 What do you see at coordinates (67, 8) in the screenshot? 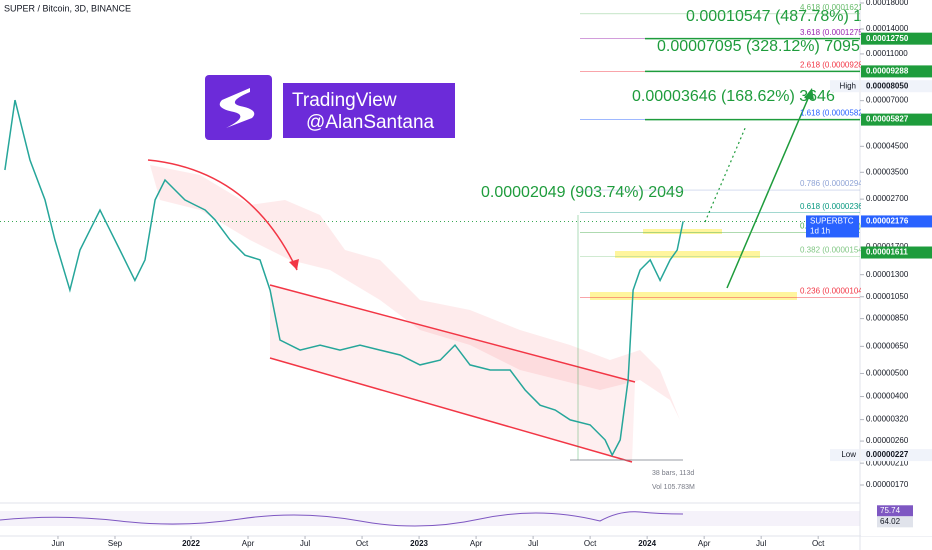
I see `chart-title: SUPER / Bitcoin, 3D, BINANCE` at bounding box center [67, 8].